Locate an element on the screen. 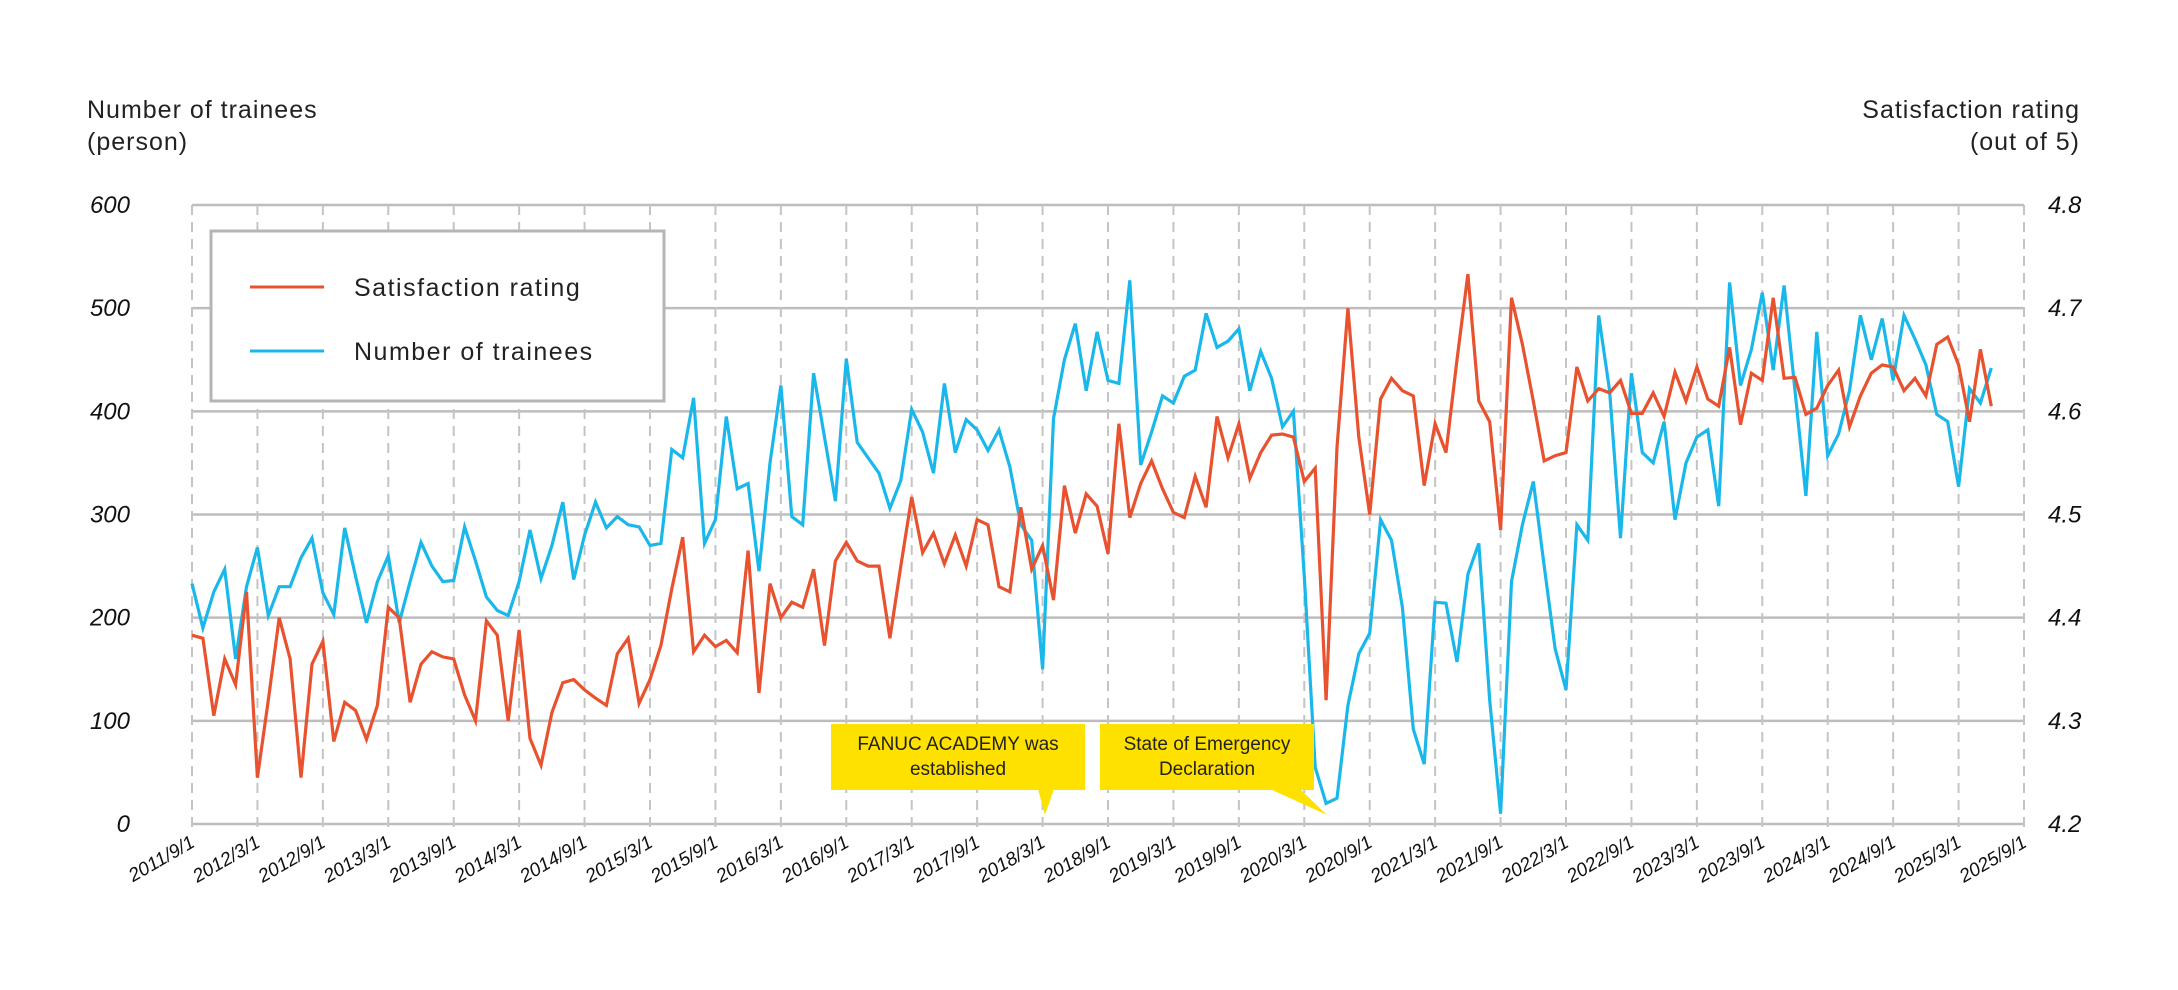 The width and height of the screenshot is (2178, 990). right-tick-label: 4.4 is located at coordinates (2064, 618).